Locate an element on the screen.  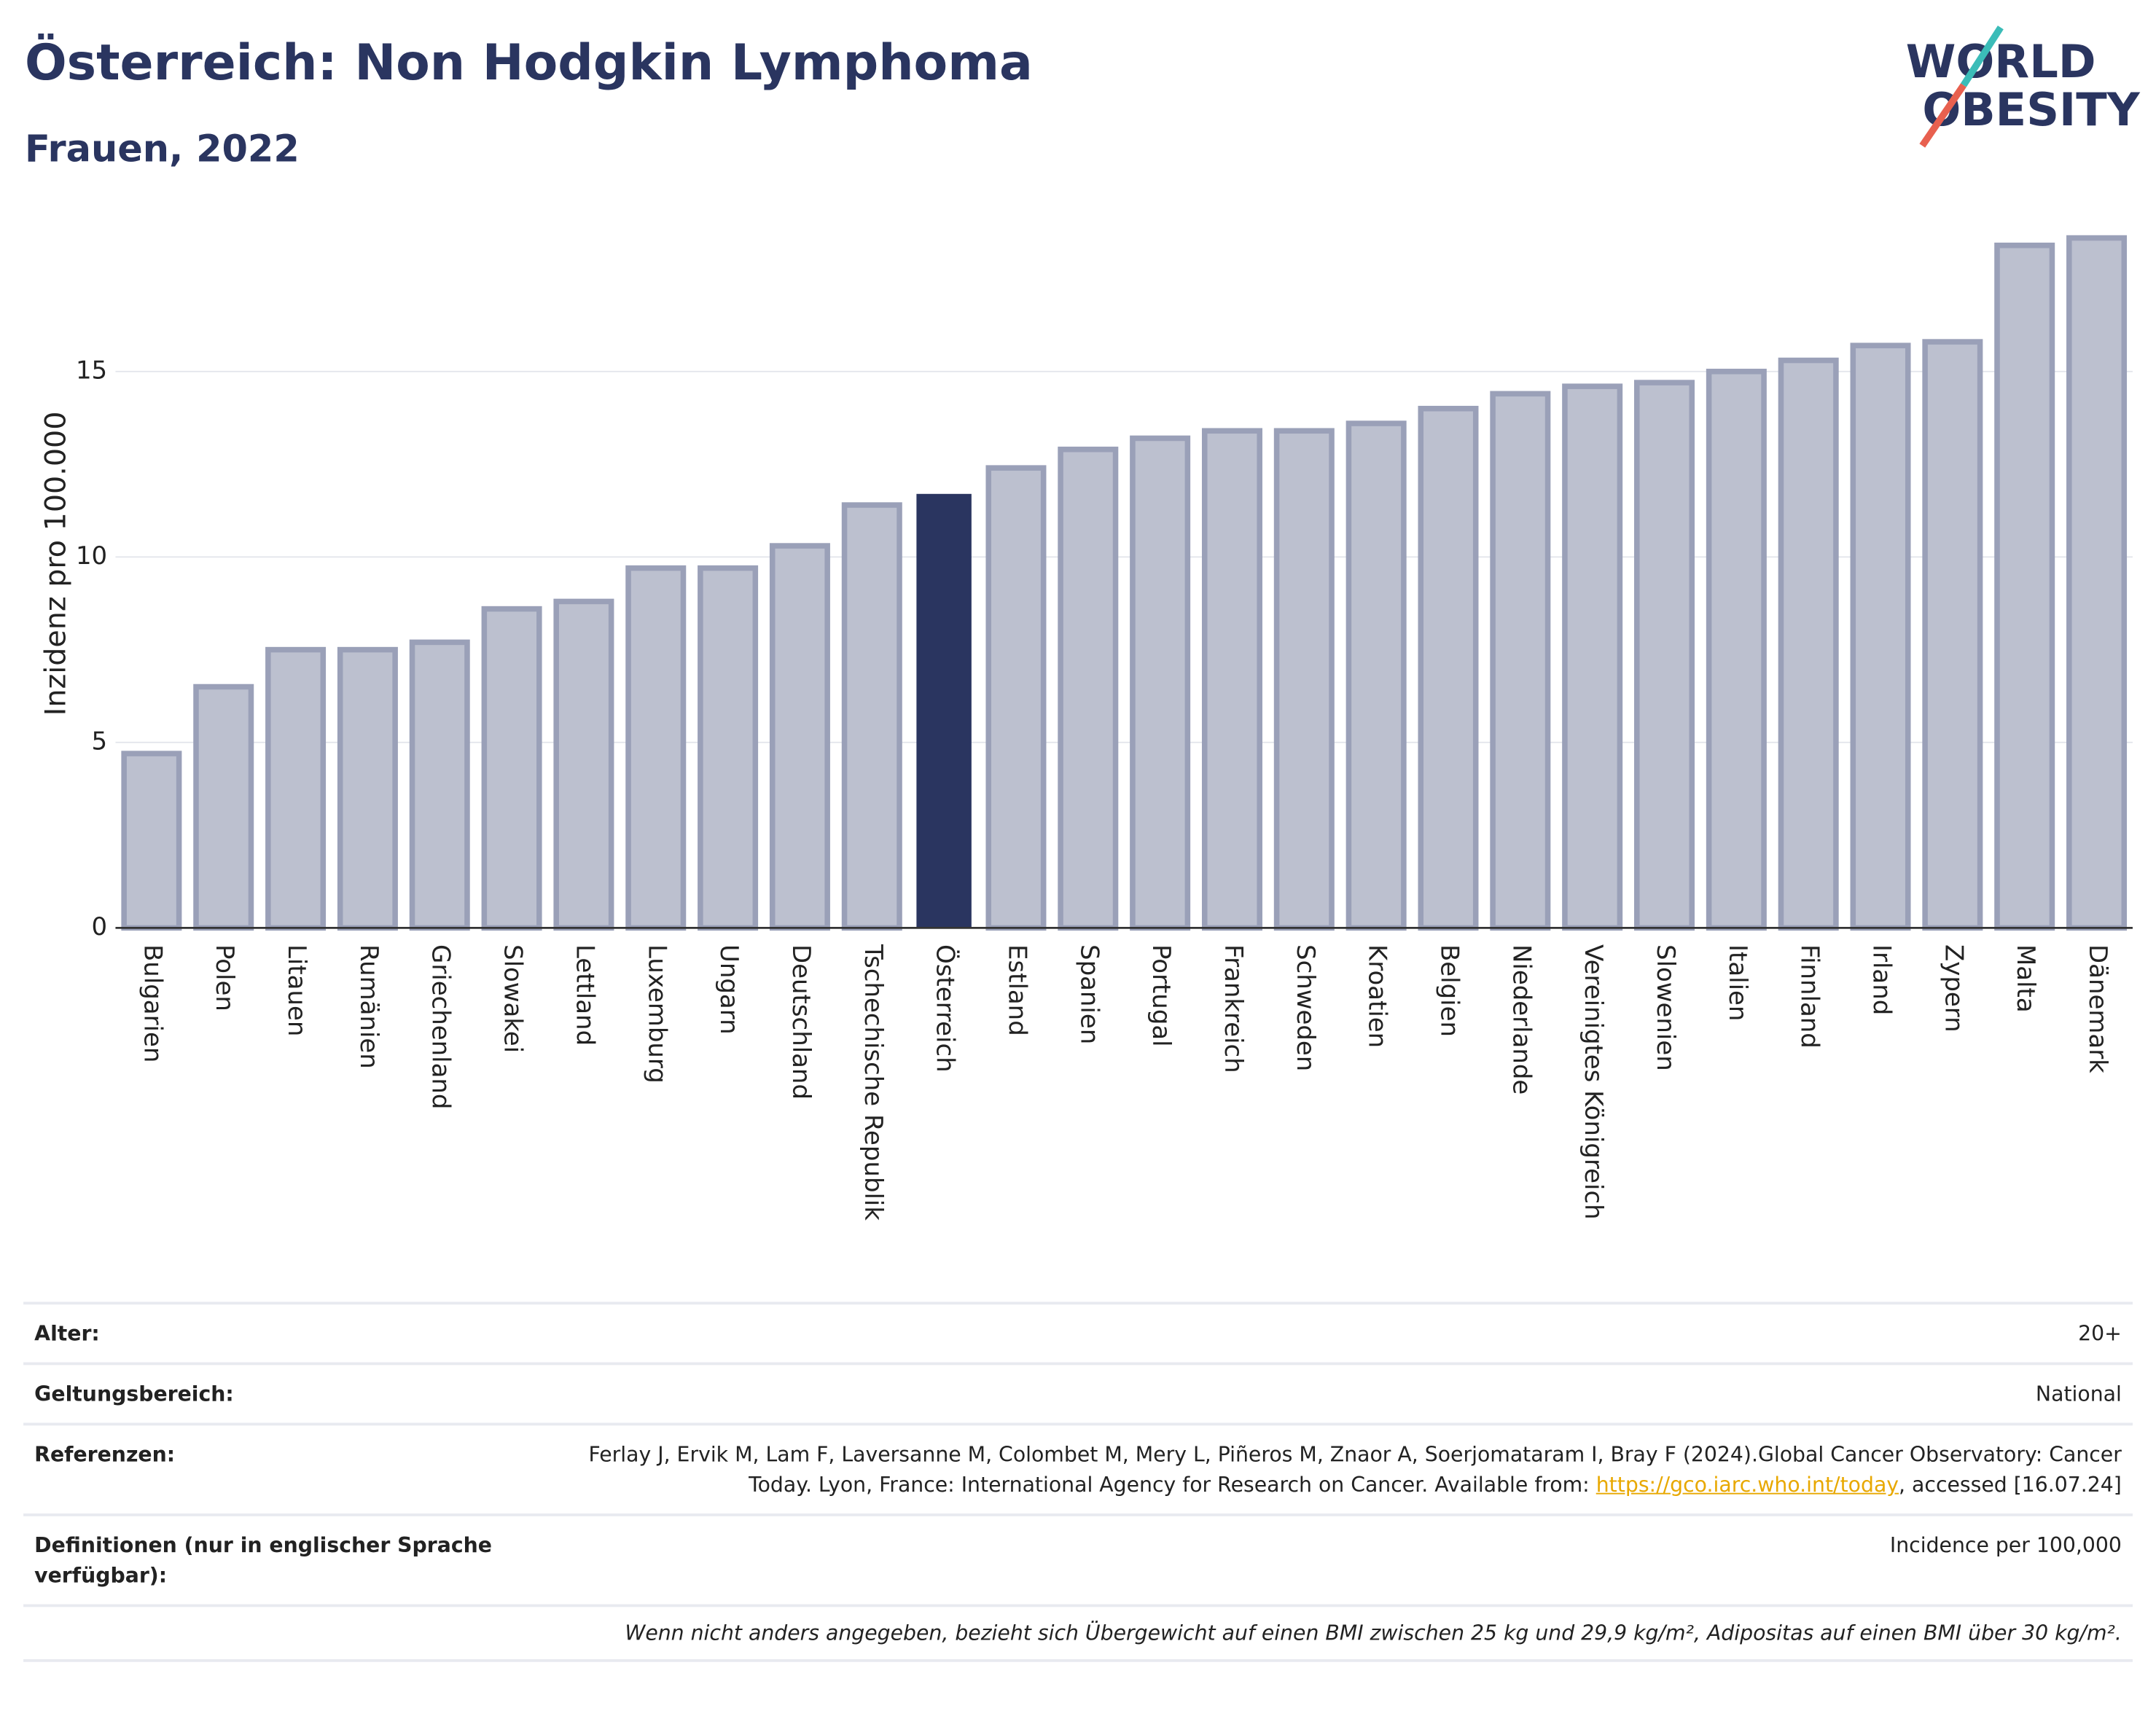
y-tick-label: 15 is located at coordinates (92, 370).